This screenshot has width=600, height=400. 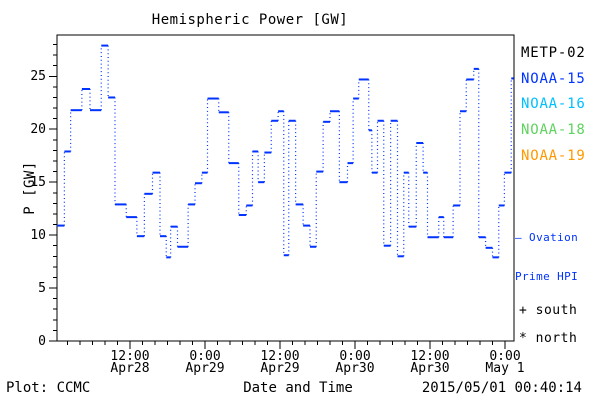 I want to click on legend-north-marker: * north, so click(x=548, y=338).